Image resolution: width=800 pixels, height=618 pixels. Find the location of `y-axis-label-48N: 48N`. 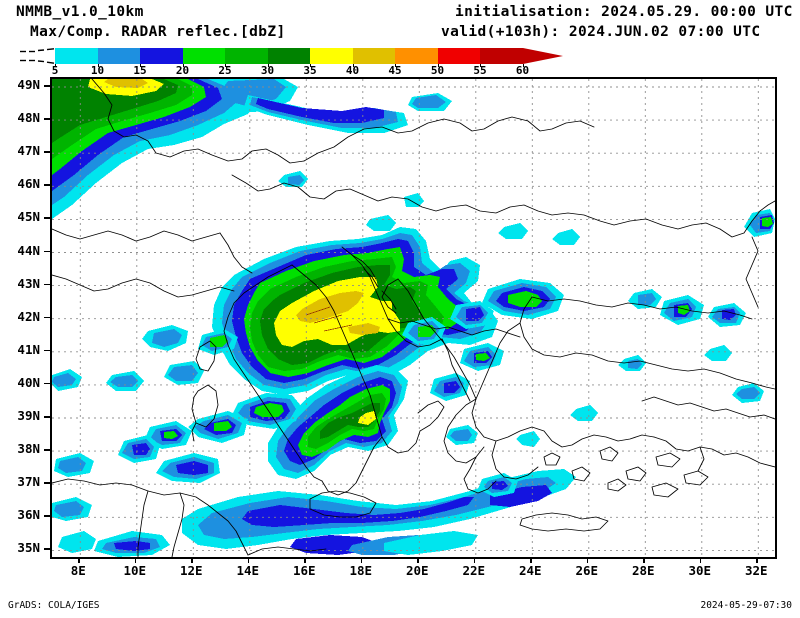

y-axis-label-48N: 48N is located at coordinates (28, 118).